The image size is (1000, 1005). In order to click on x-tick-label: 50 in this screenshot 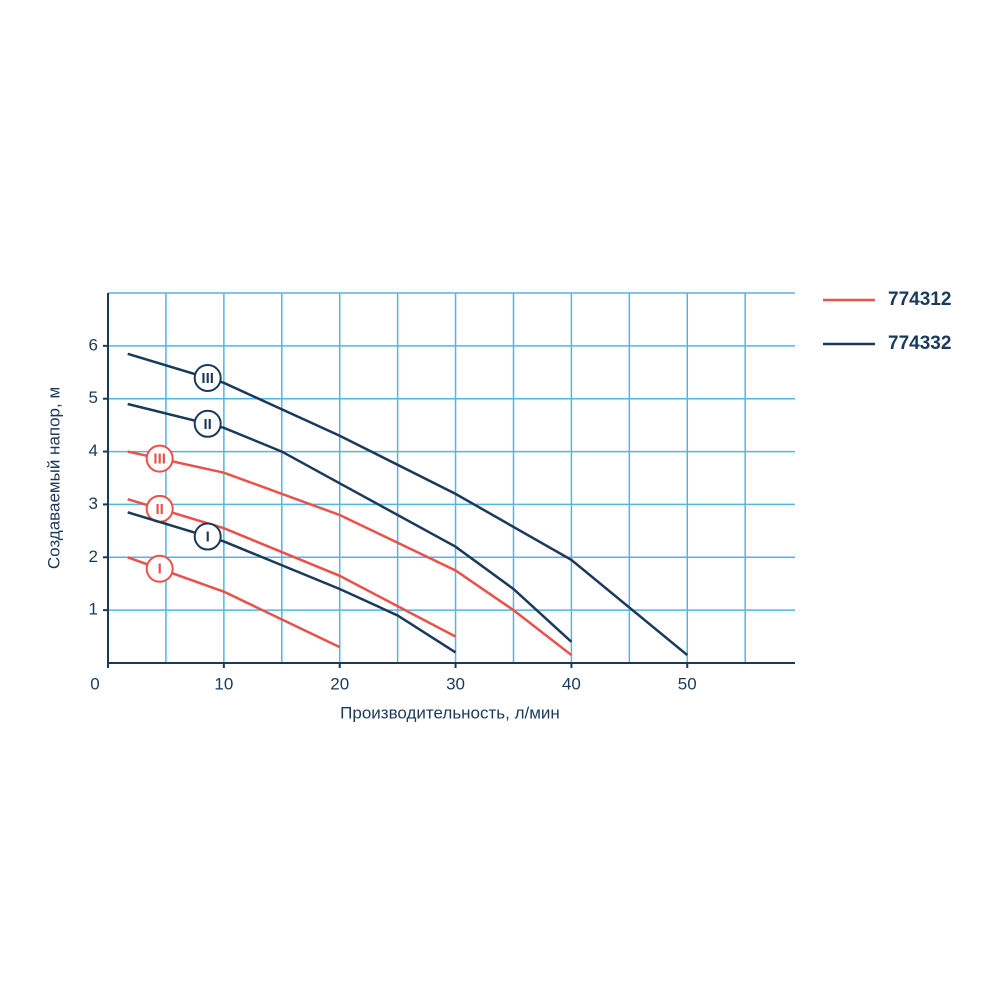, I will do `click(687, 683)`.